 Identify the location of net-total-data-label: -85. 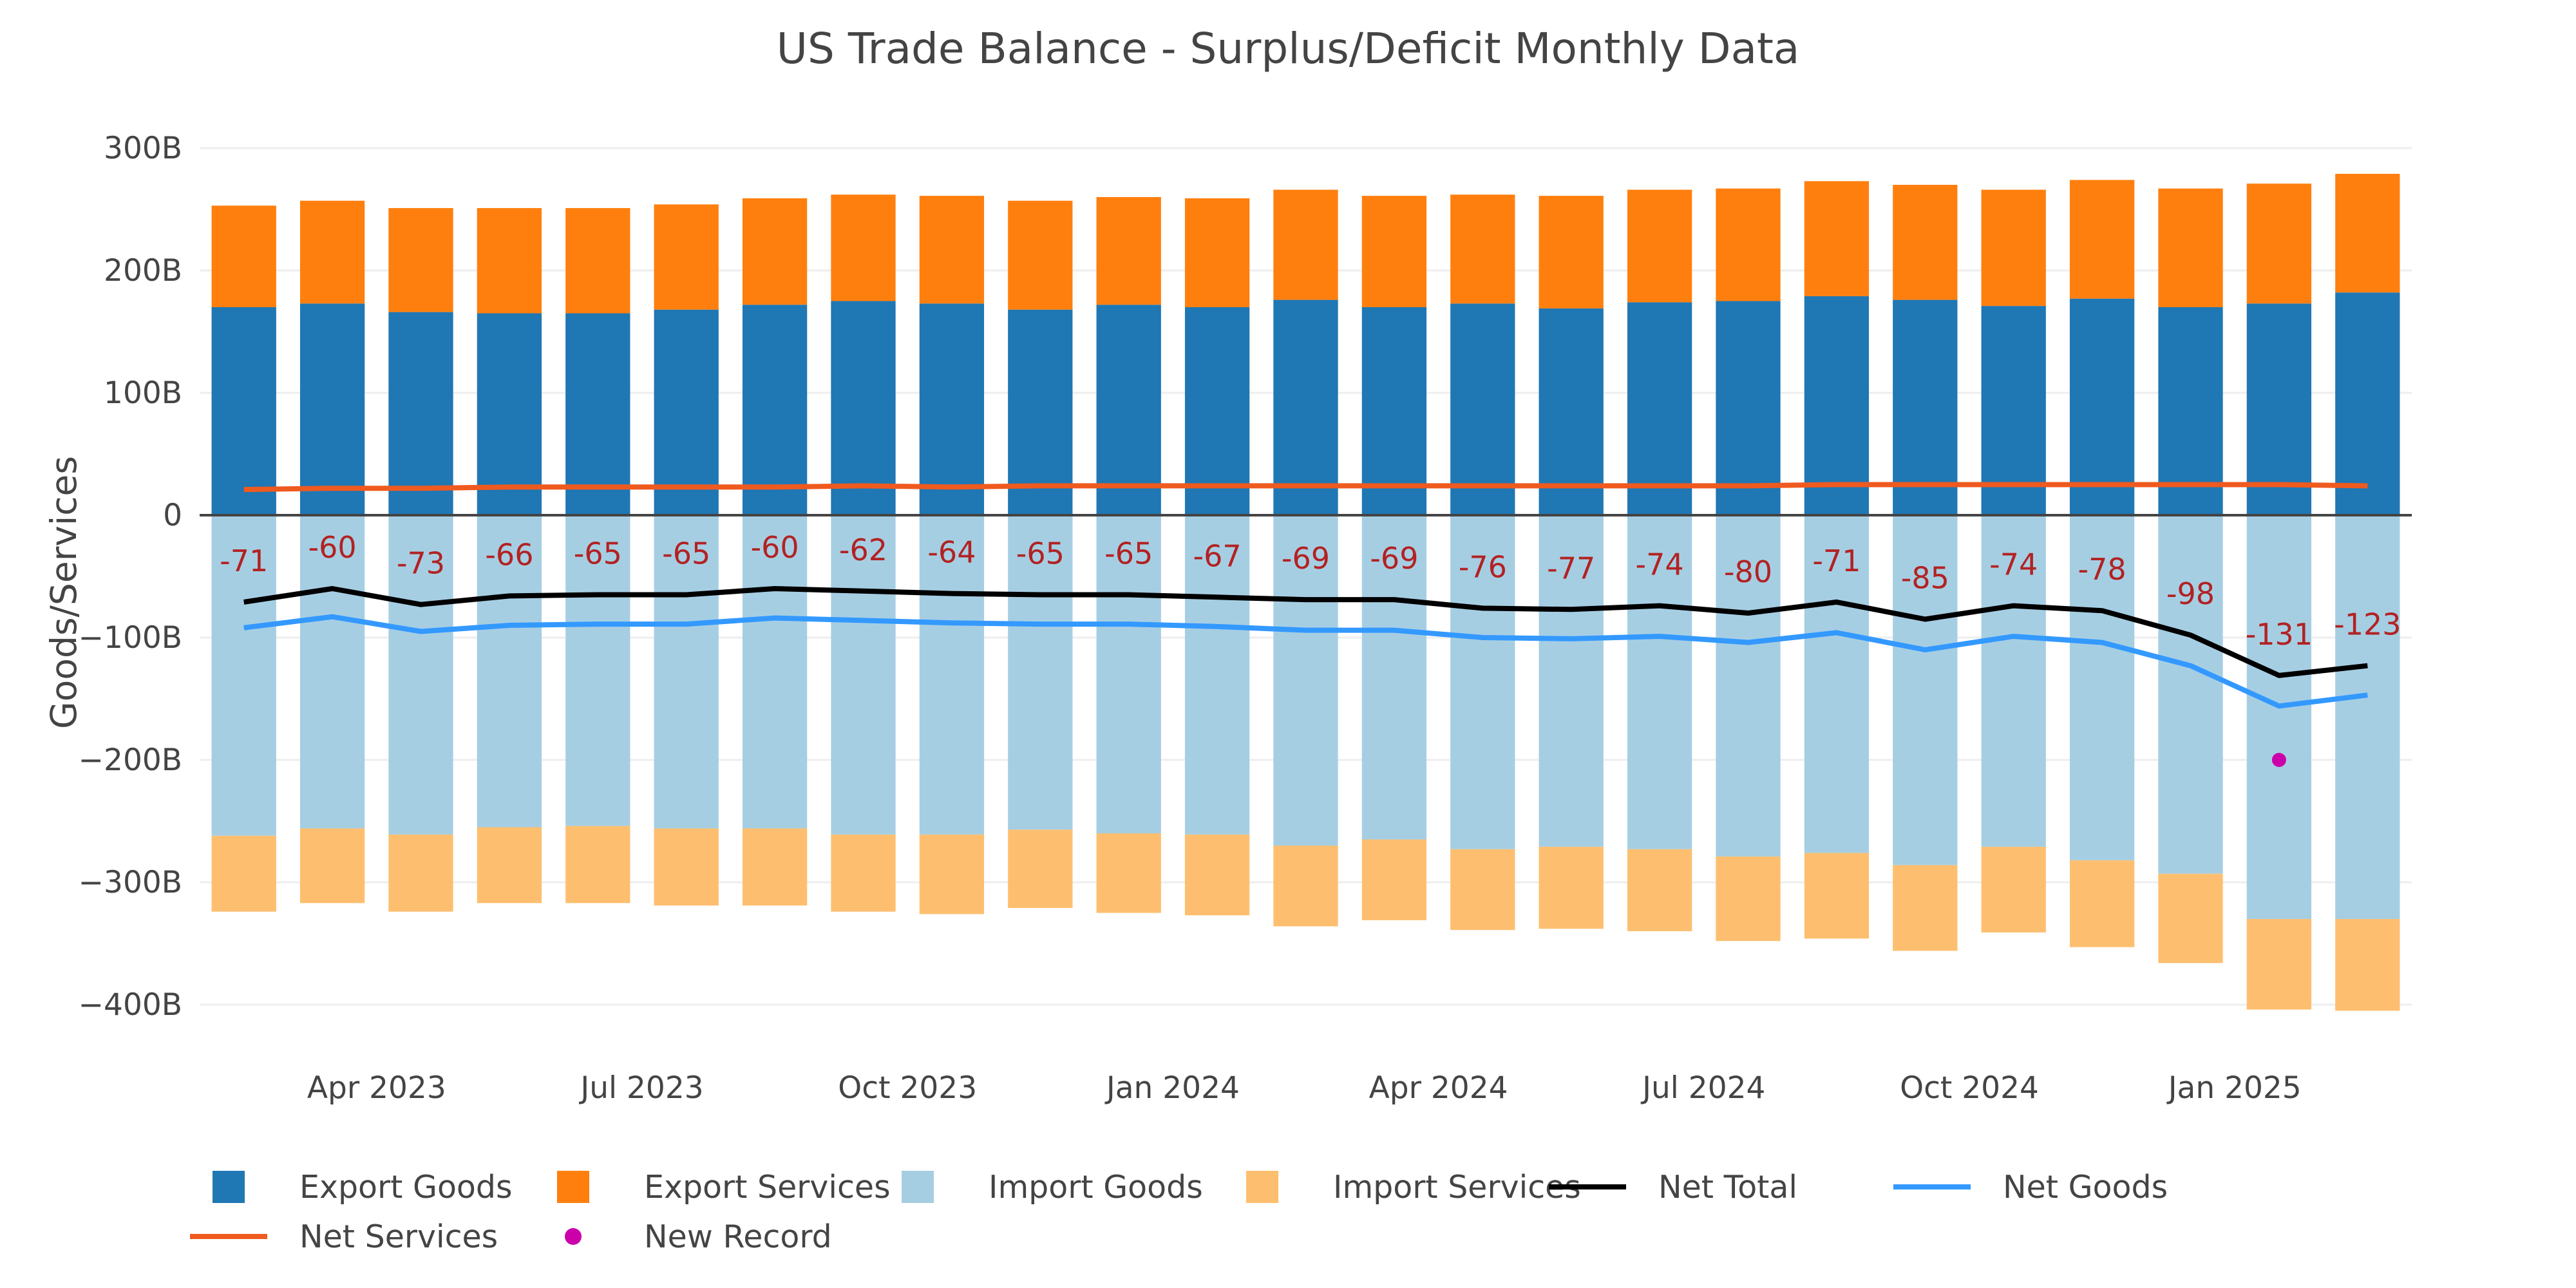
(1925, 578).